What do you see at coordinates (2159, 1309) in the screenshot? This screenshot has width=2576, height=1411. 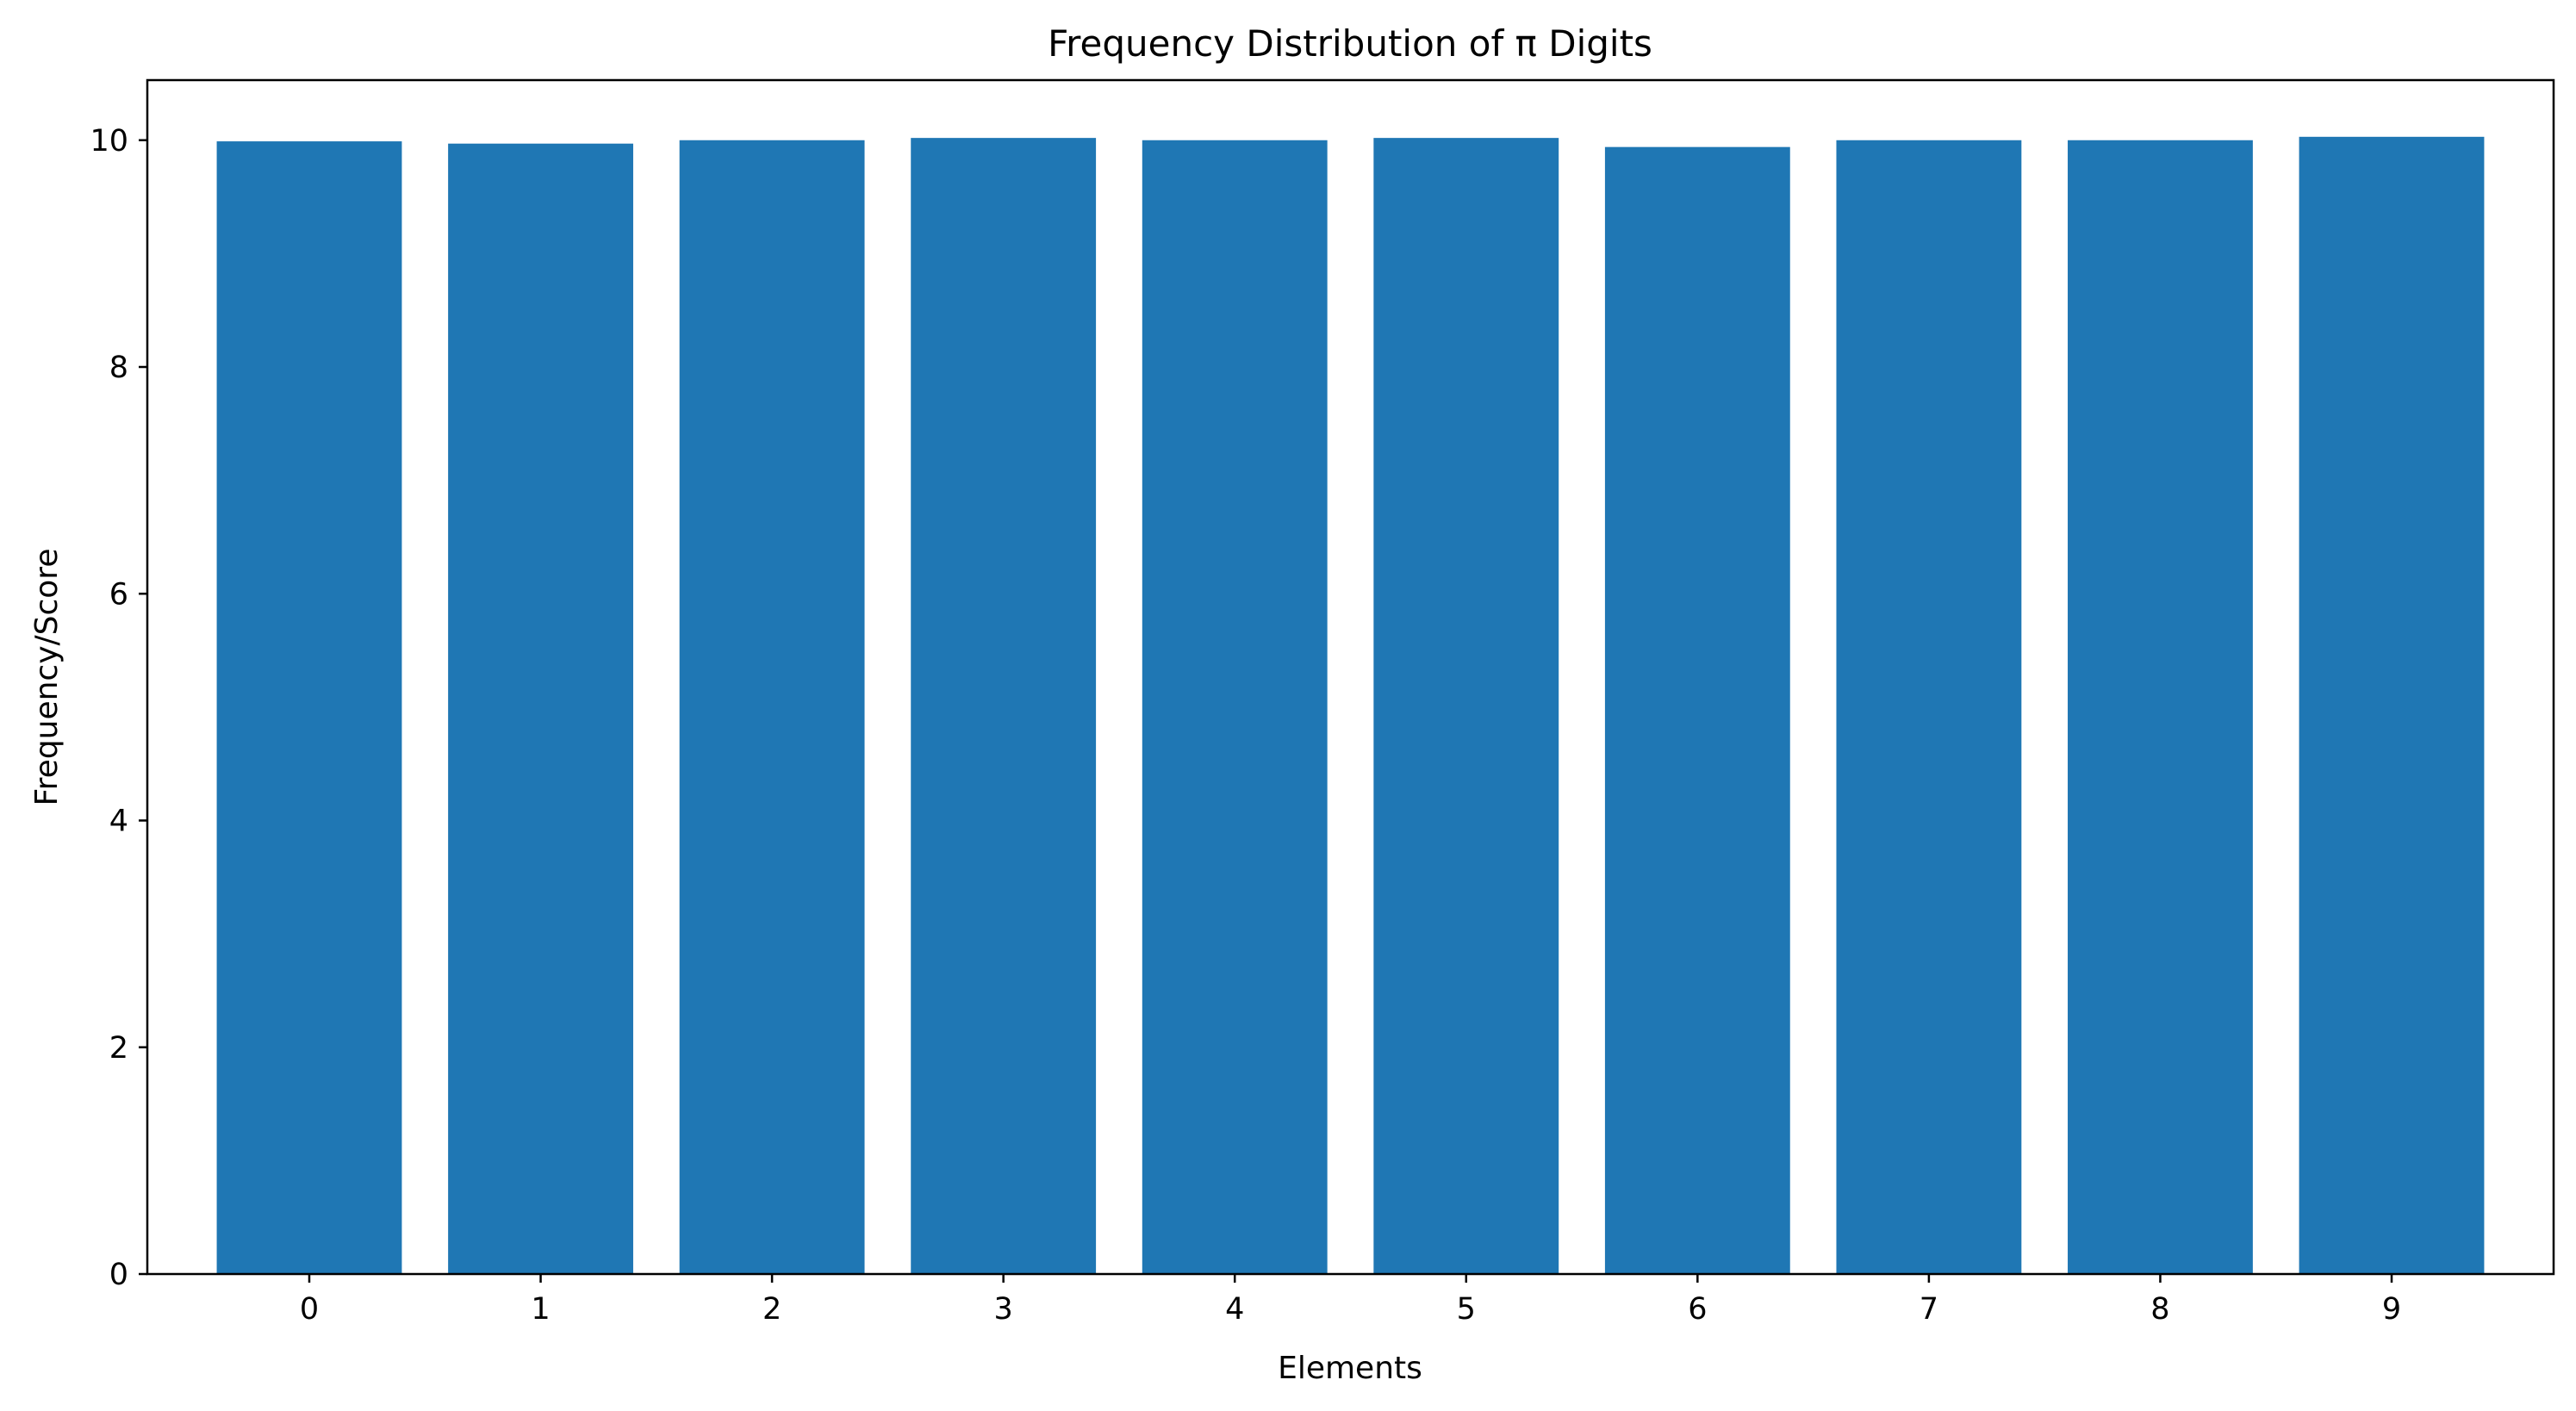 I see `x-tick-label: 8` at bounding box center [2159, 1309].